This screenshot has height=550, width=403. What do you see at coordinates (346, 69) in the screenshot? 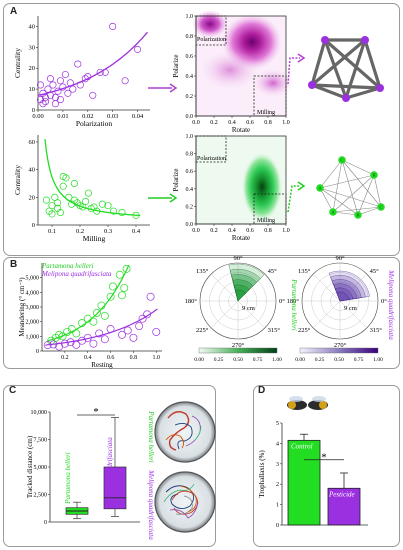
I see `network-top` at bounding box center [346, 69].